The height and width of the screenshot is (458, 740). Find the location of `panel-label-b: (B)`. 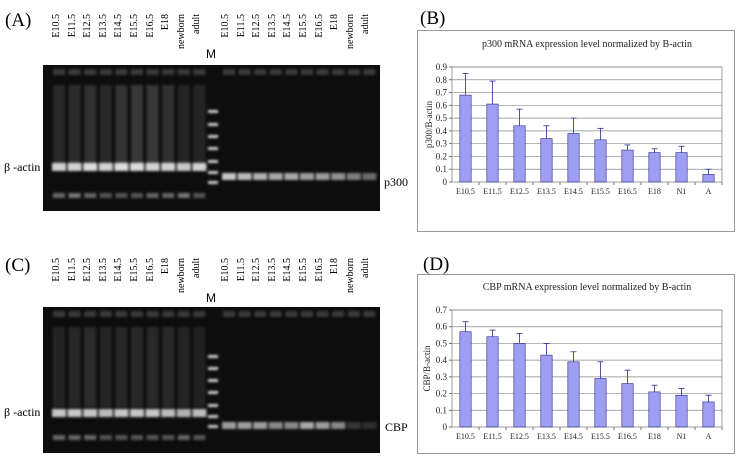

panel-label-b: (B) is located at coordinates (433, 18).